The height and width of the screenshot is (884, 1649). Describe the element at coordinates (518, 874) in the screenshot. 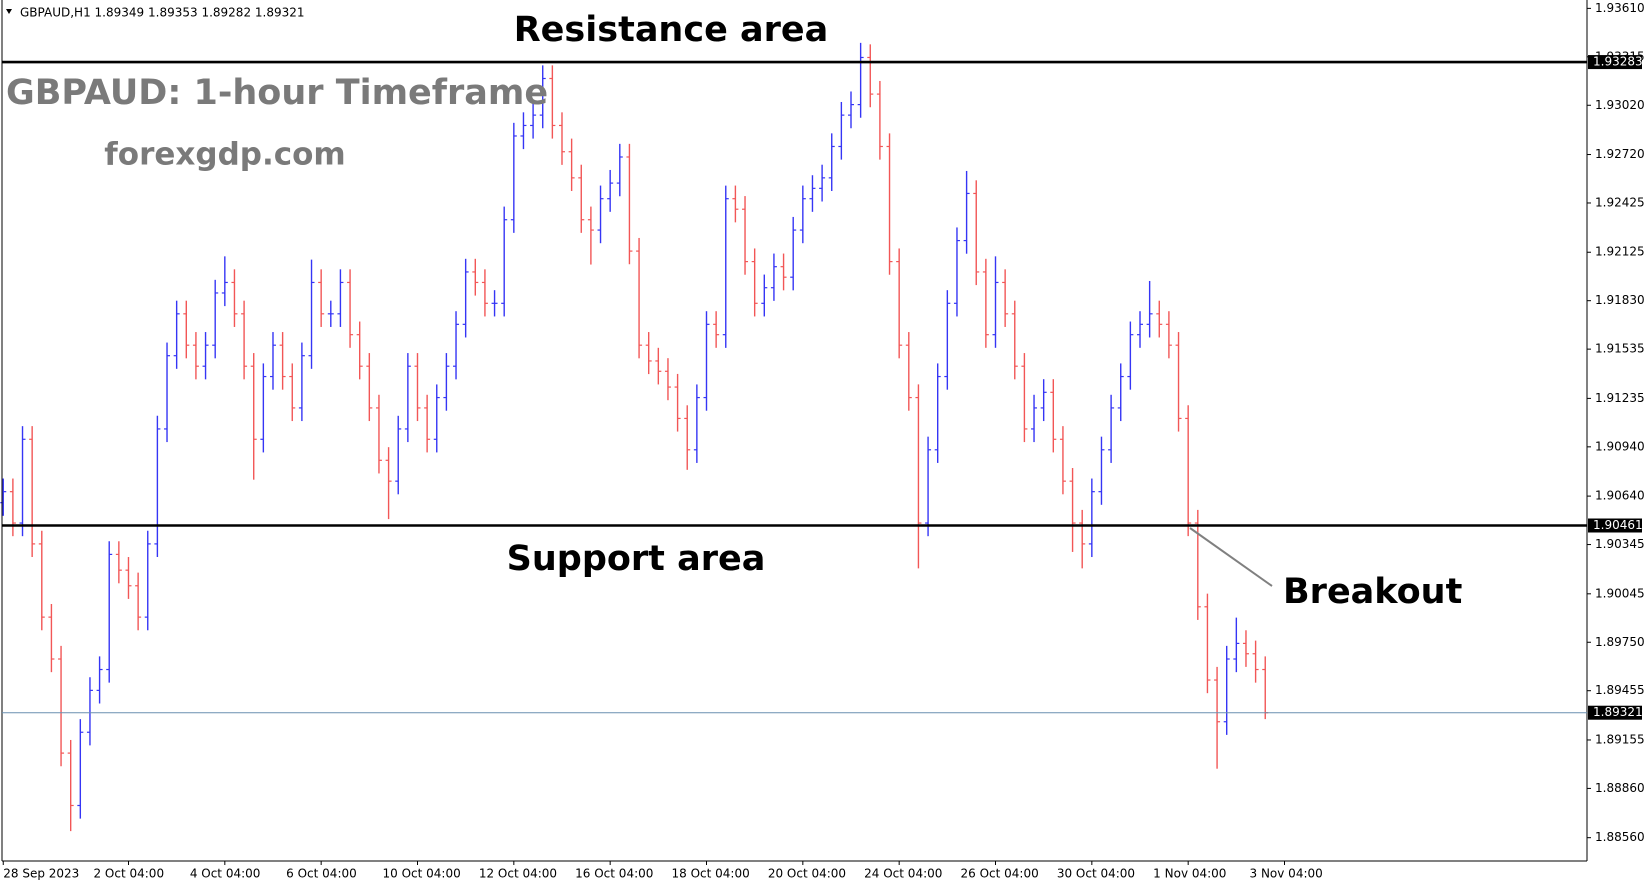

I see `x-tick-label: 12 Oct 04:00` at that location.